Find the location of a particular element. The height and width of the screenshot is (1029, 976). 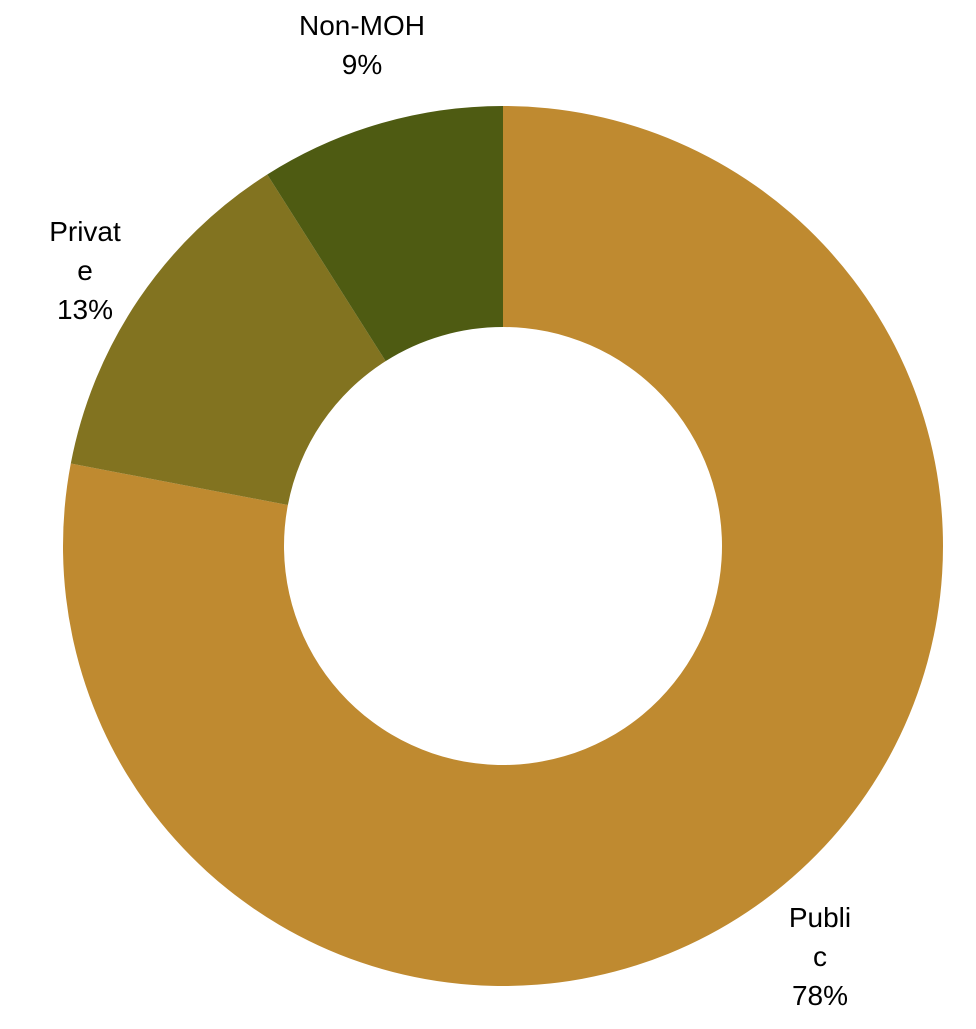

slice-label-public-name-line2: c is located at coordinates (820, 956).